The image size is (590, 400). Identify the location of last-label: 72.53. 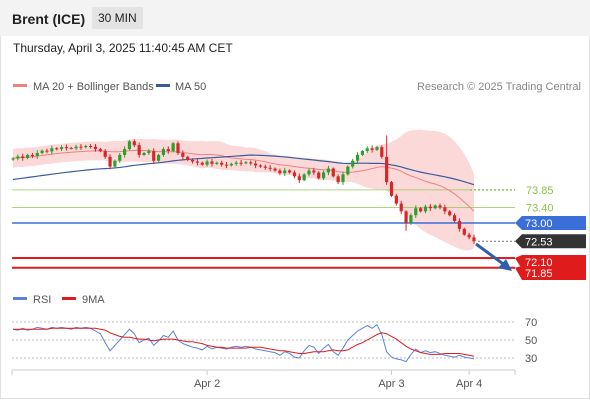
(539, 242).